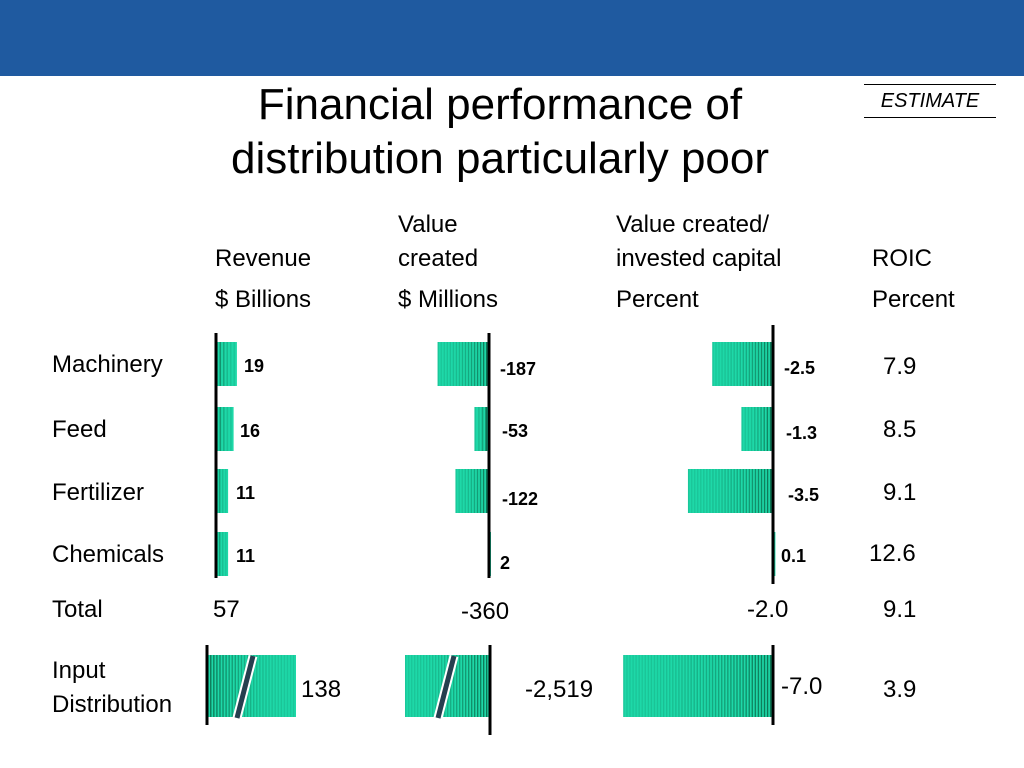  What do you see at coordinates (448, 299) in the screenshot?
I see `value-created-unit: $ Millions` at bounding box center [448, 299].